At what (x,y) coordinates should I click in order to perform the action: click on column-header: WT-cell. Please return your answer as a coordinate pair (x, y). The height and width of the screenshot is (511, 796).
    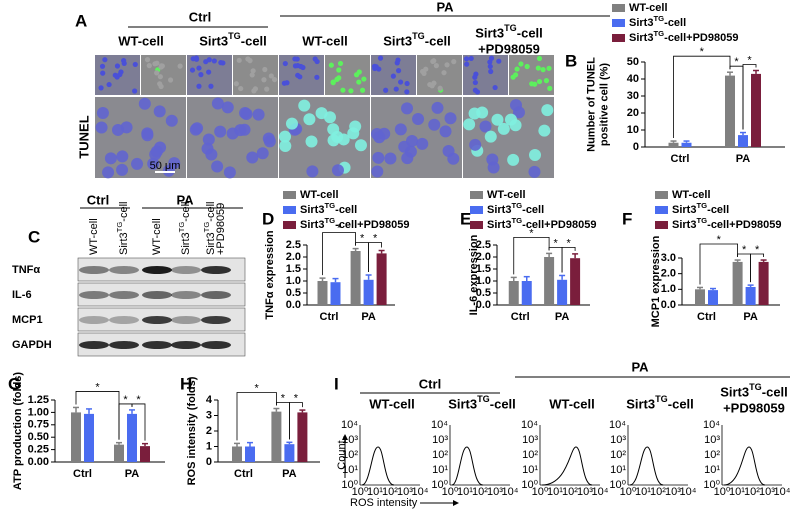
    Looking at the image, I should click on (572, 403).